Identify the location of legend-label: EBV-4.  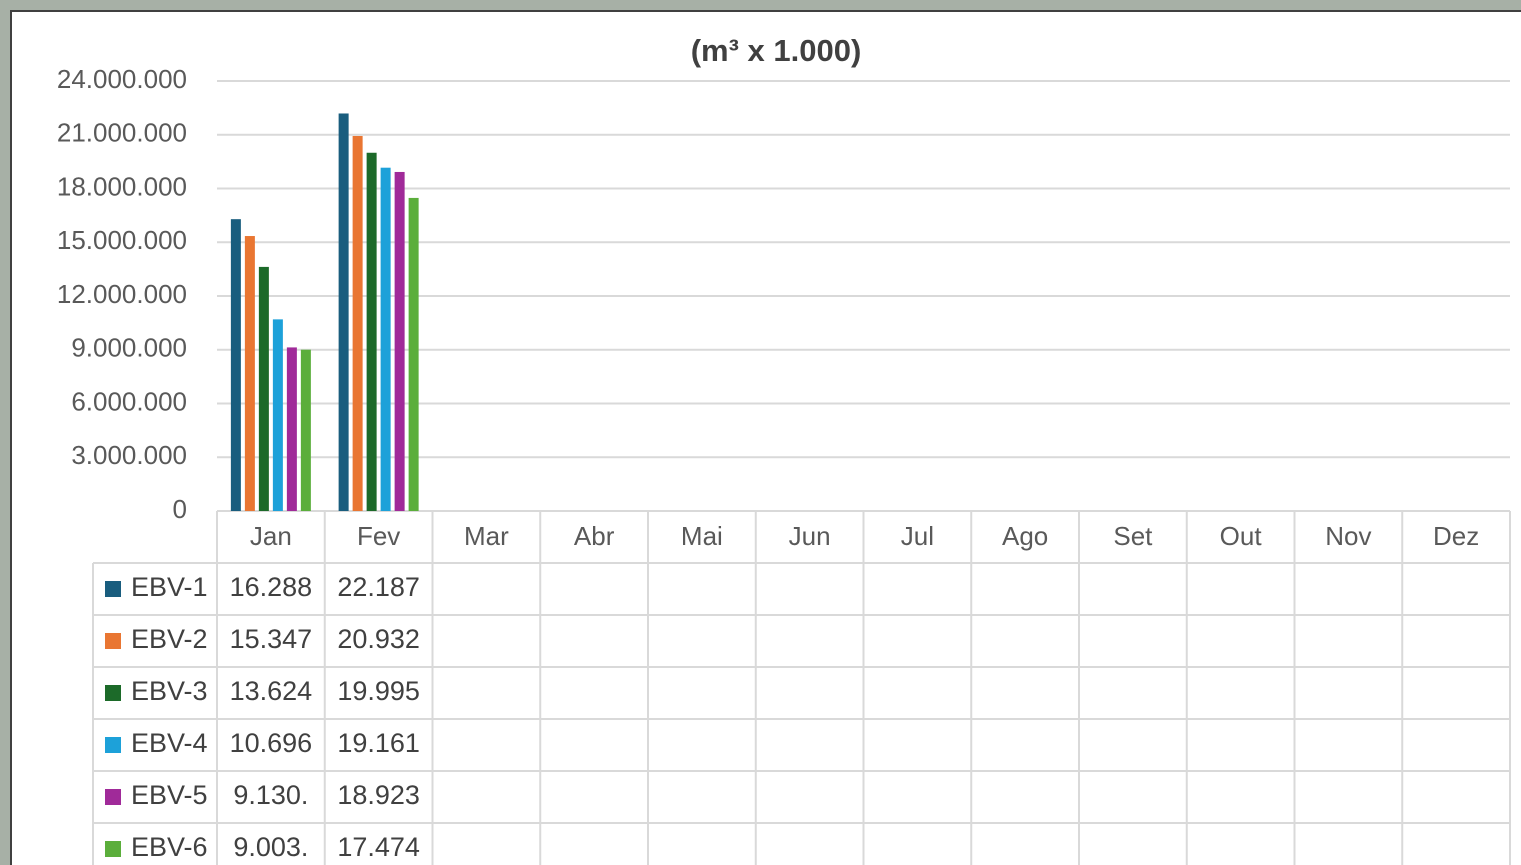
(169, 743).